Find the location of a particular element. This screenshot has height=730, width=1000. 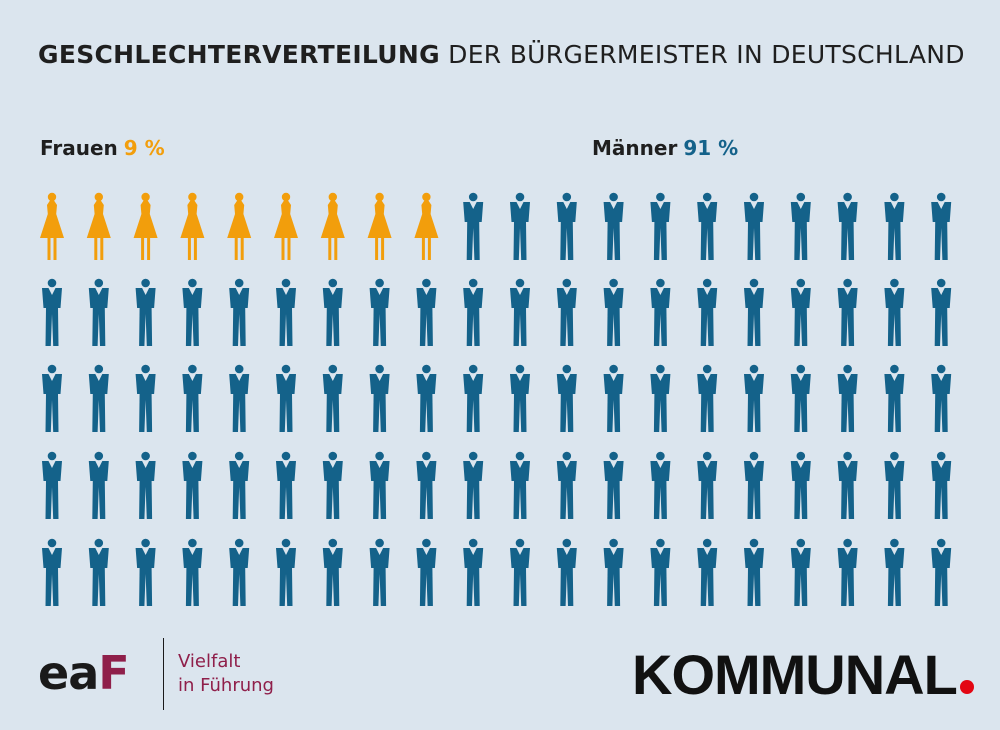

legend-women-pct: 9 % is located at coordinates (144, 148).